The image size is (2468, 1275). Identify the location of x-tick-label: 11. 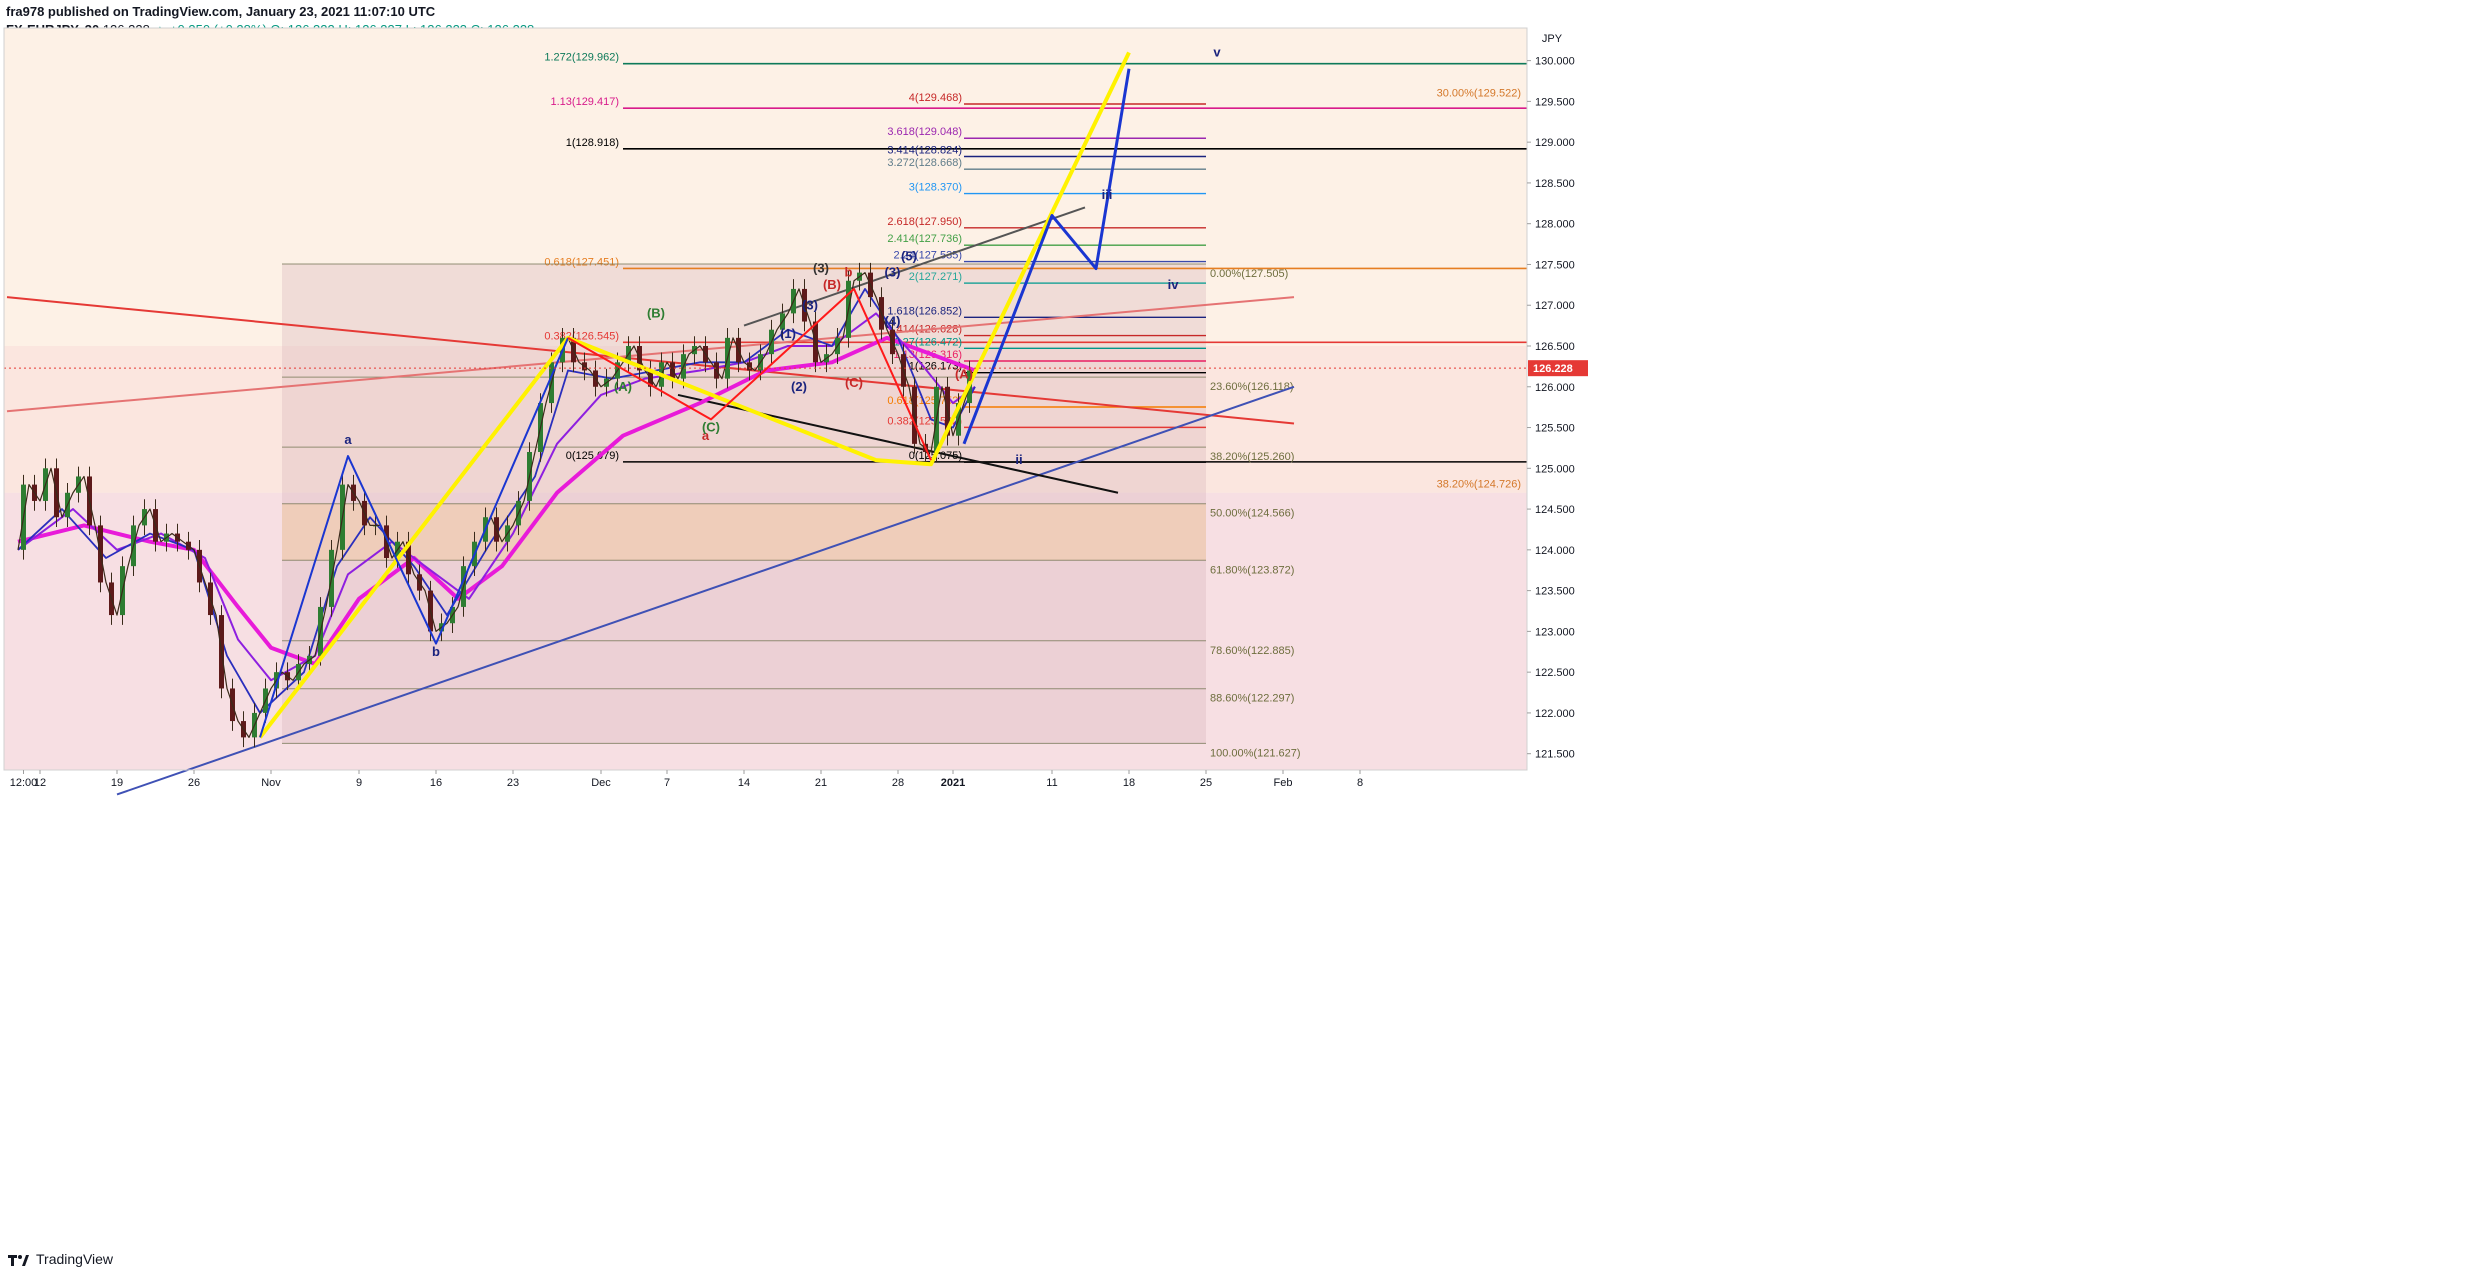
(1051, 783).